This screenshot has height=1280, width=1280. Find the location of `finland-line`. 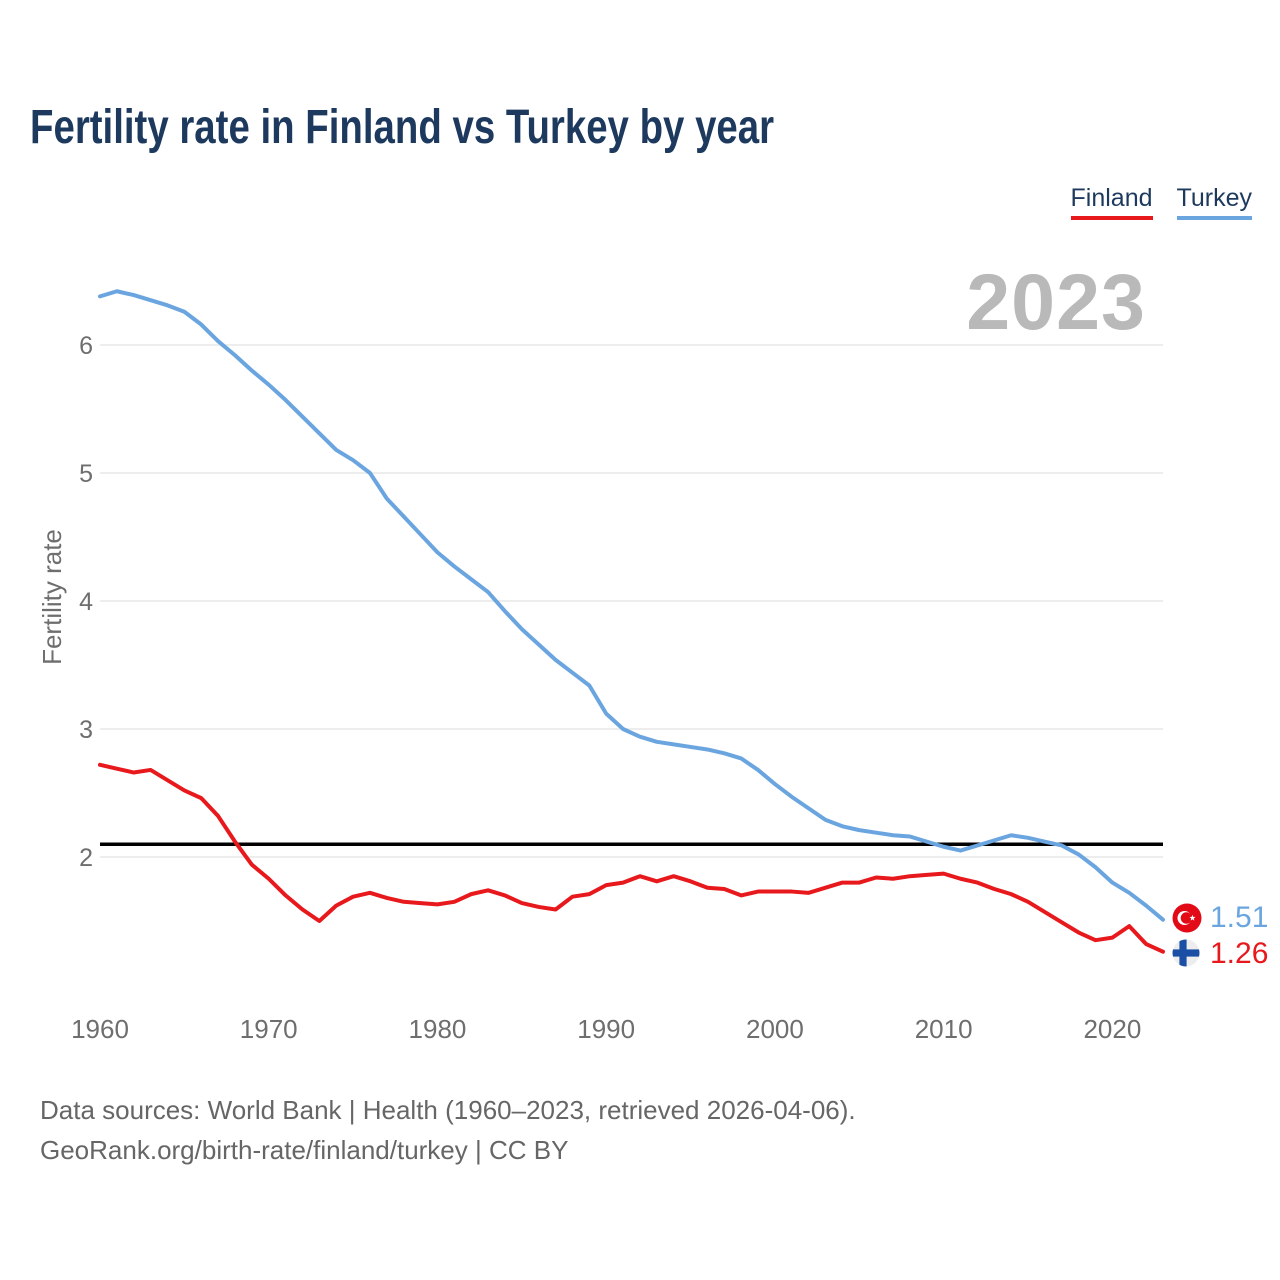

finland-line is located at coordinates (631, 858).